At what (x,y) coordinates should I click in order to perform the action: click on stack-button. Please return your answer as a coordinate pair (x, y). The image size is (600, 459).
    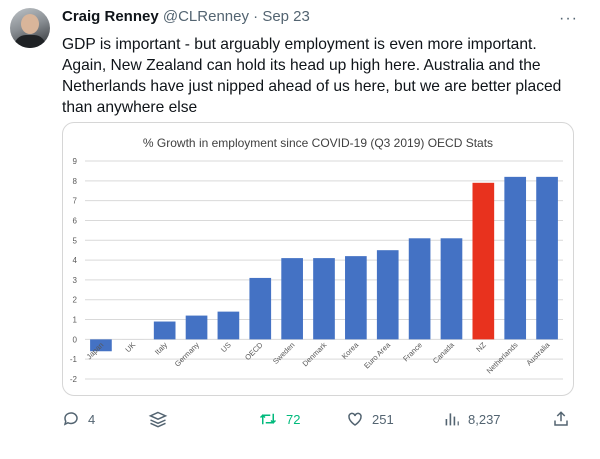
    Looking at the image, I should click on (162, 420).